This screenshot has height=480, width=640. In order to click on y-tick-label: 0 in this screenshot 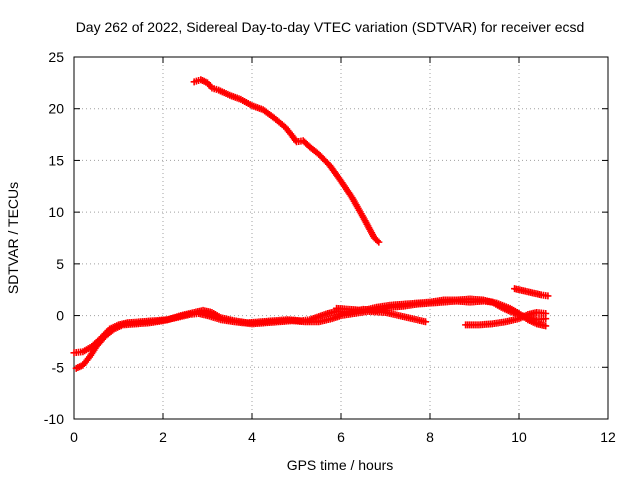, I will do `click(60, 316)`.